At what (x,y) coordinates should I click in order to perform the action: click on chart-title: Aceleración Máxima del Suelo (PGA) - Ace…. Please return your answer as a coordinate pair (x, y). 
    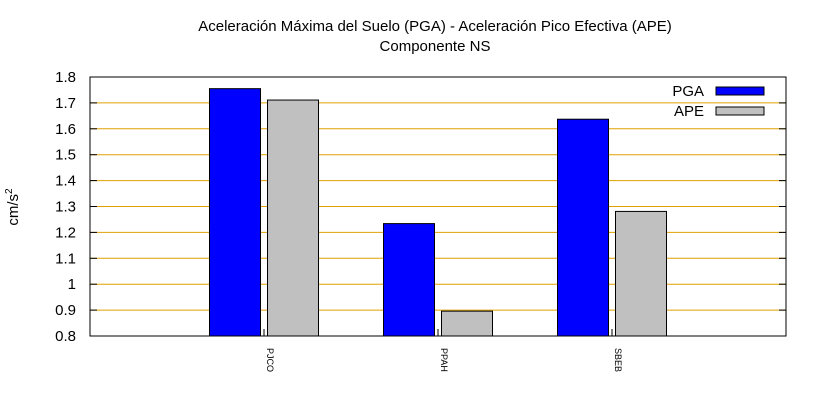
    Looking at the image, I should click on (435, 26).